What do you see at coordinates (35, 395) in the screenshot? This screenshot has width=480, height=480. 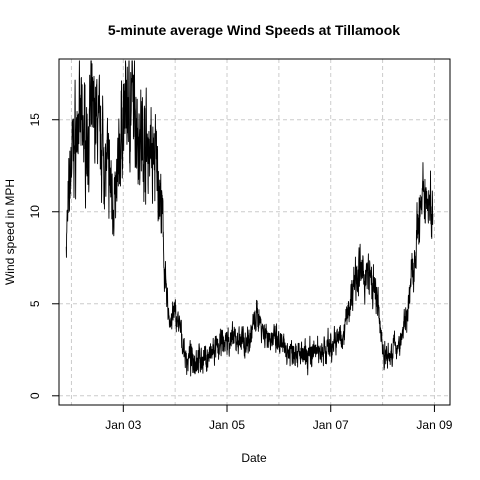 I see `y-tick-label: 0` at bounding box center [35, 395].